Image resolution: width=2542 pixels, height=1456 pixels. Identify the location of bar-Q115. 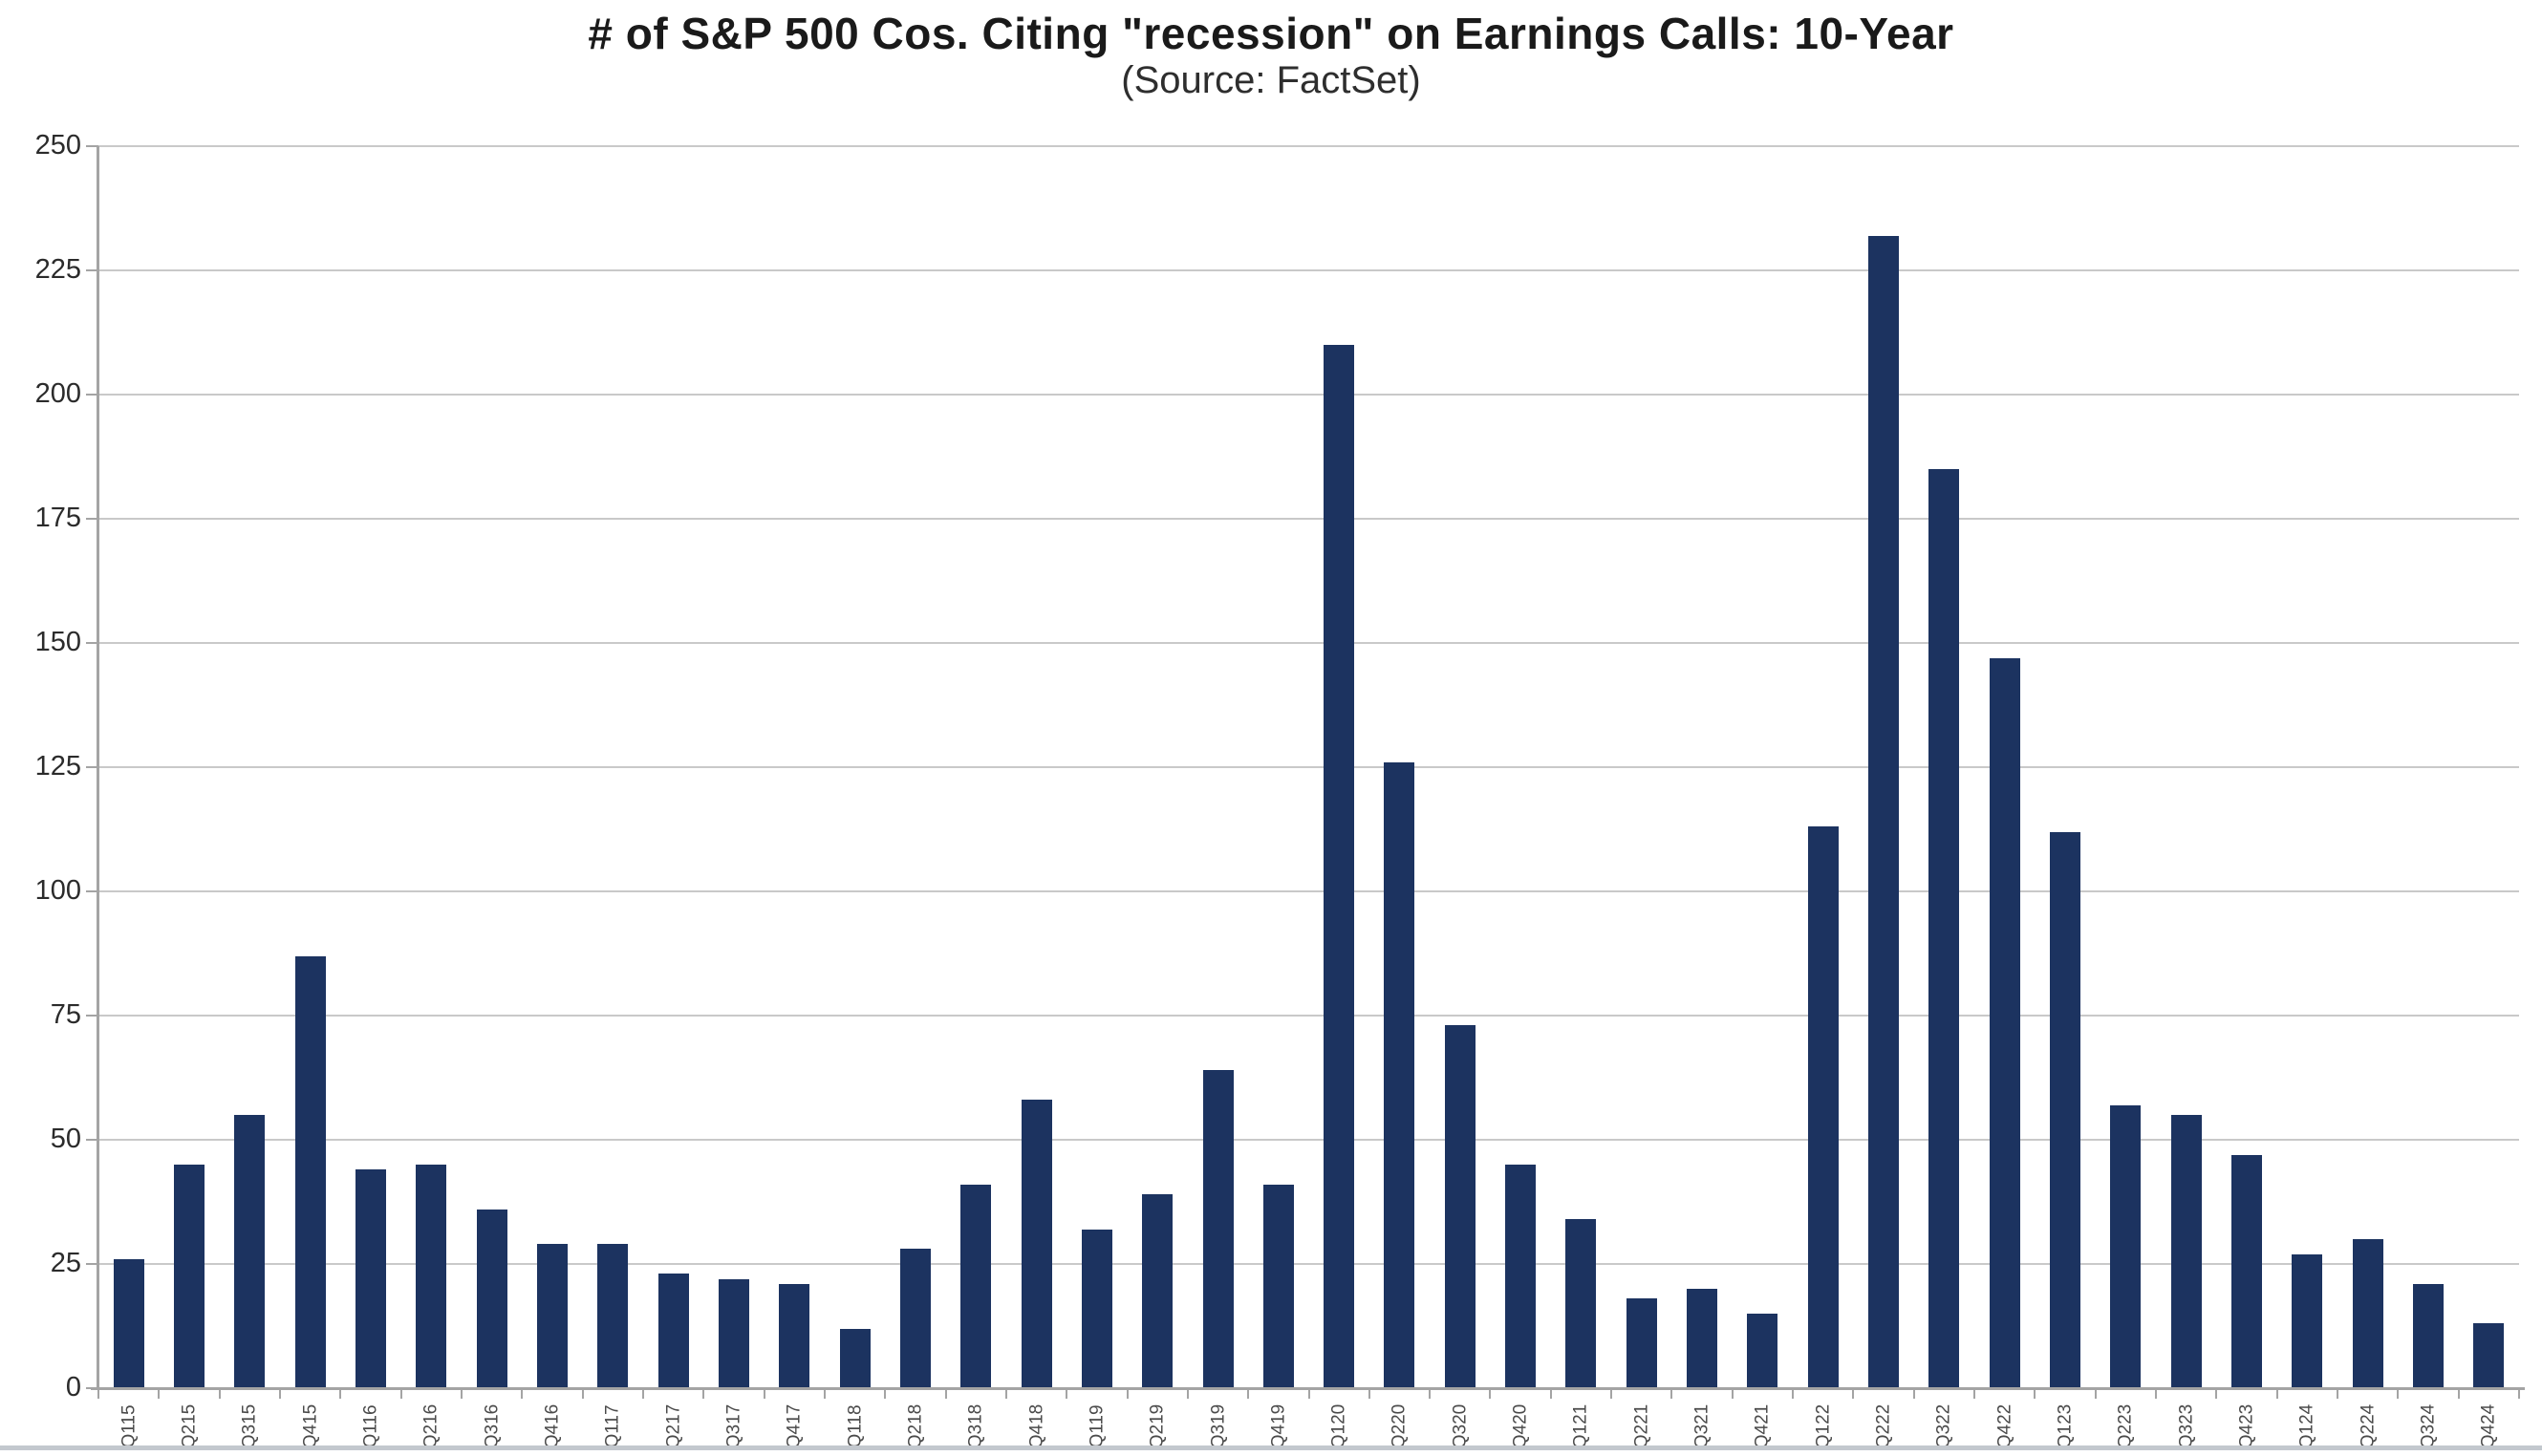
(128, 1323).